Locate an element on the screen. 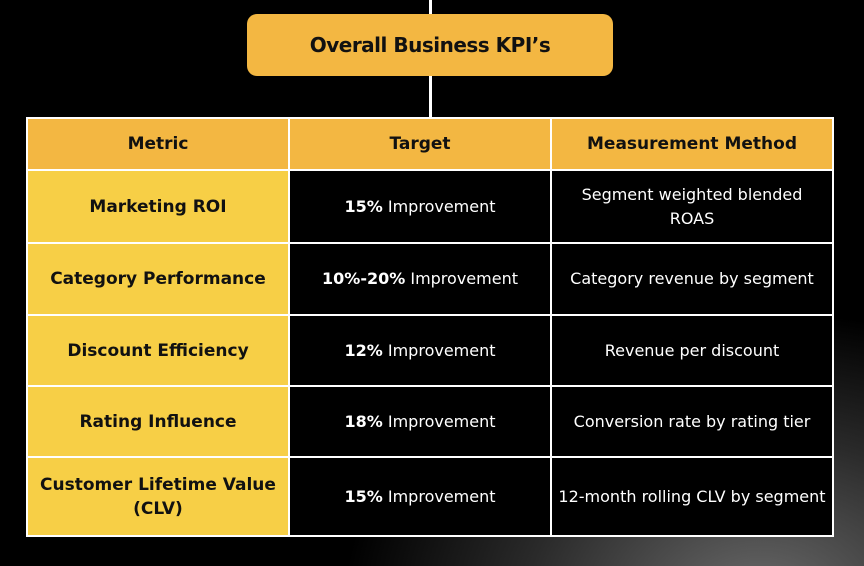  method-cell: 12-month rolling CLV by segment is located at coordinates (692, 496).